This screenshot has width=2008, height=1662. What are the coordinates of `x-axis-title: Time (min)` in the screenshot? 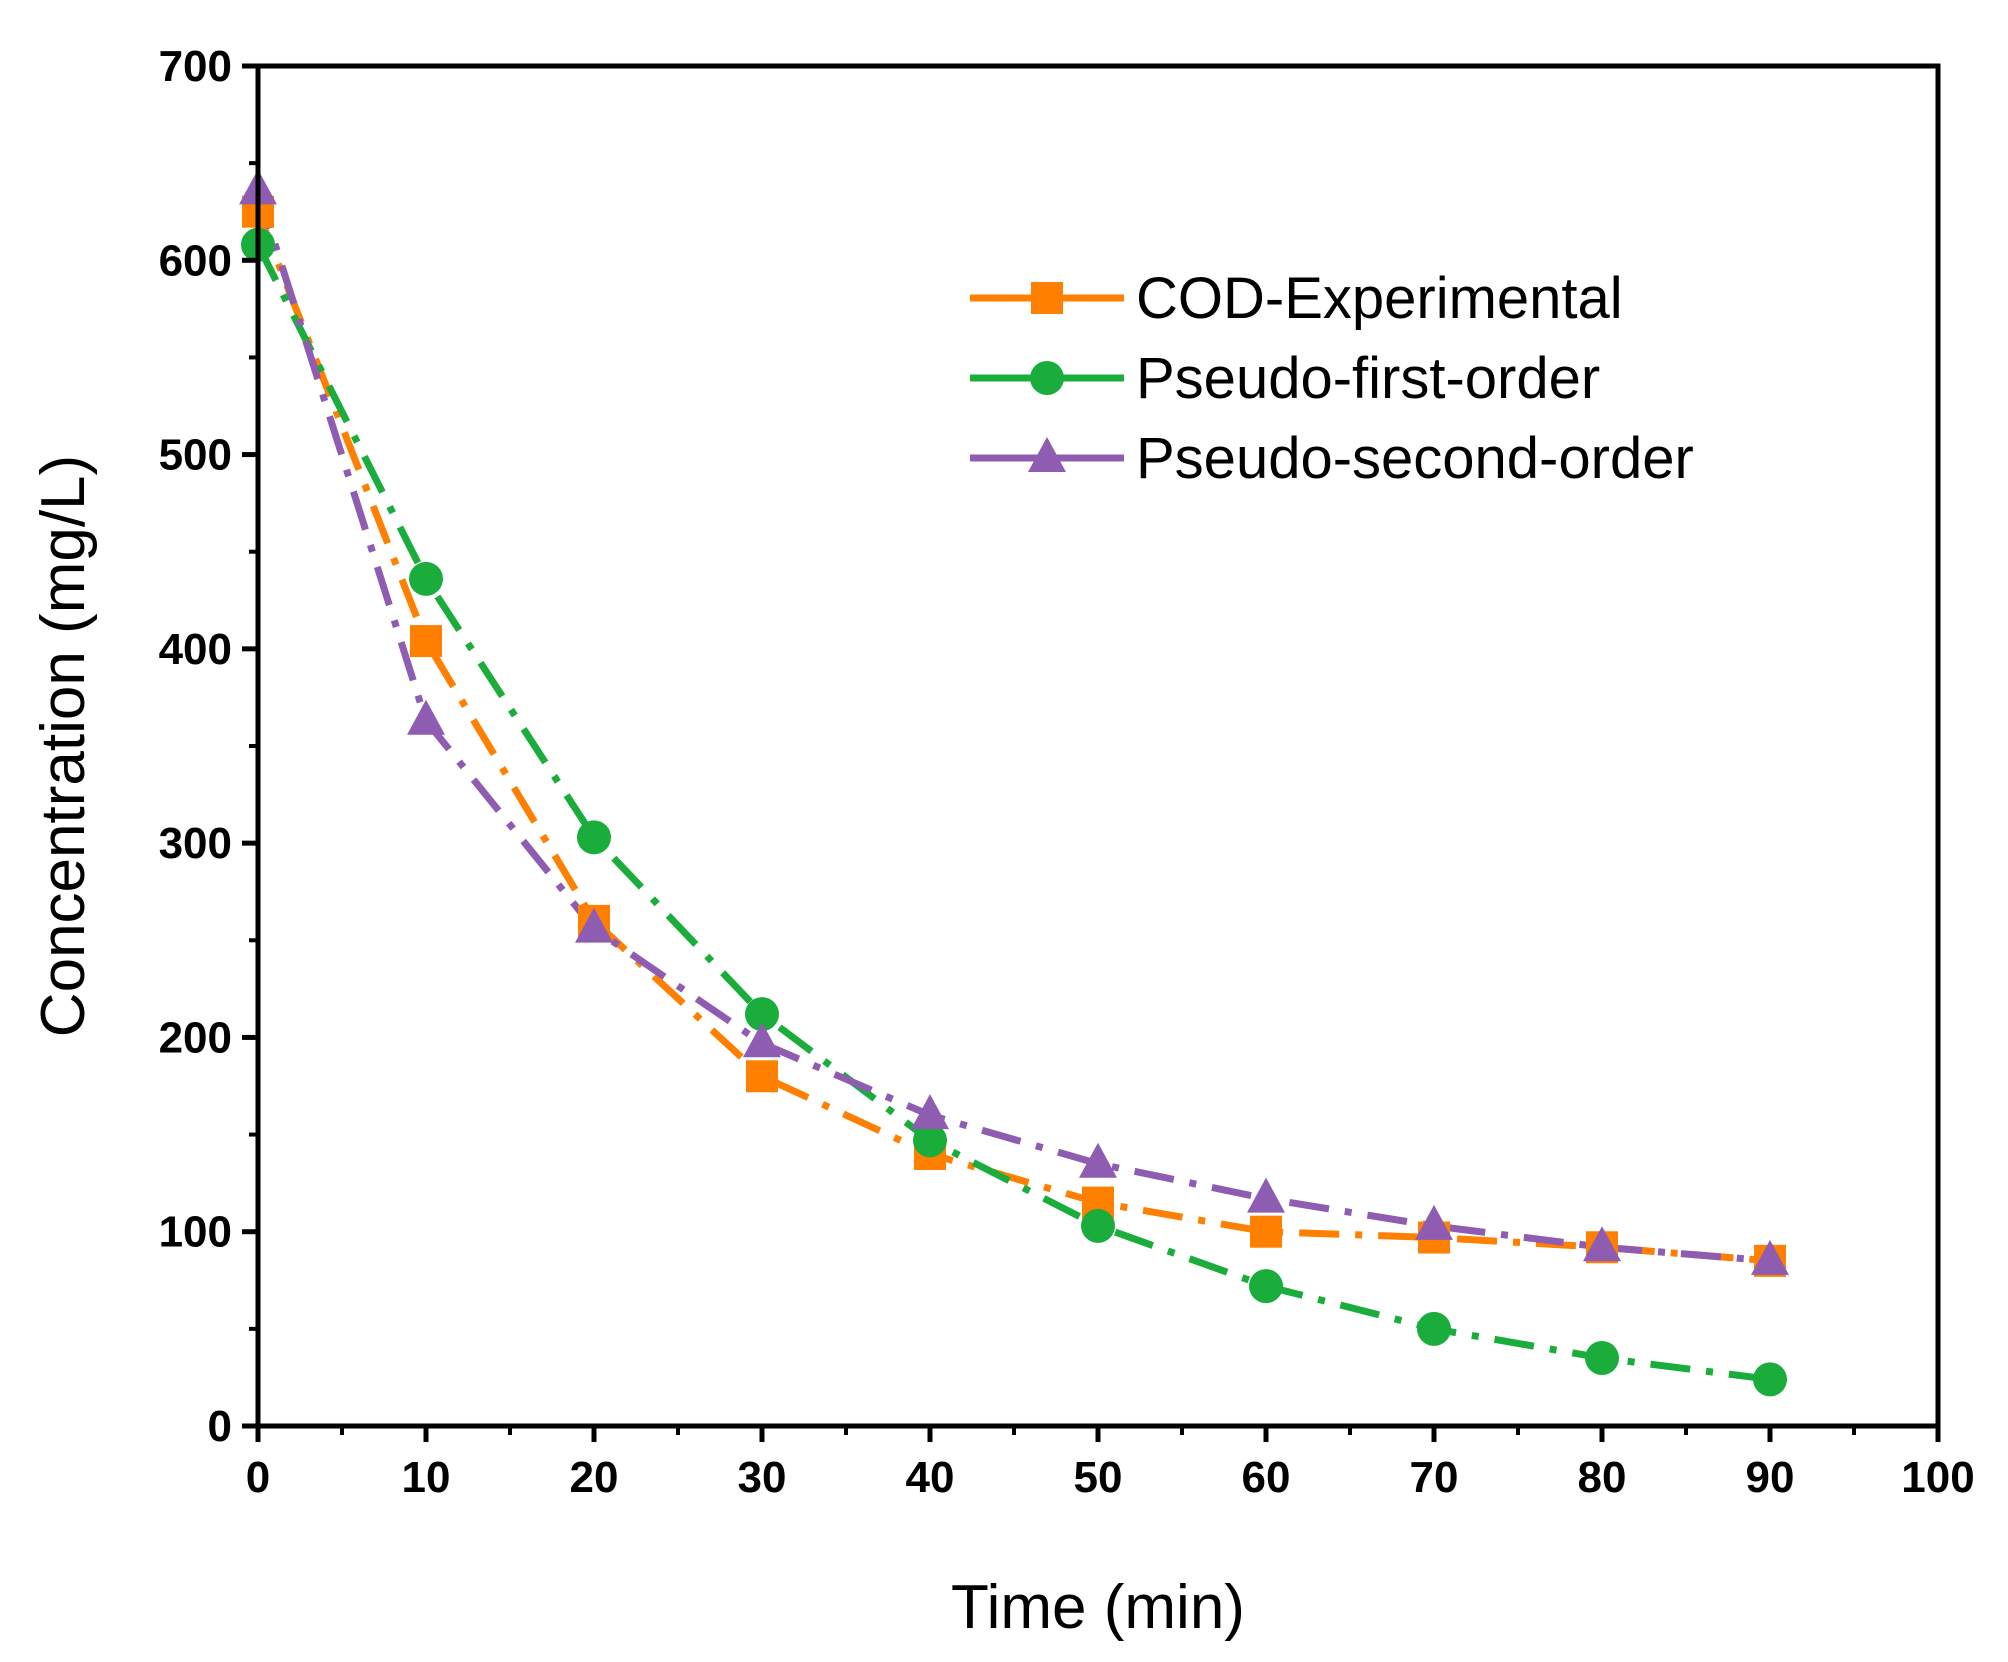 It's located at (1098, 1607).